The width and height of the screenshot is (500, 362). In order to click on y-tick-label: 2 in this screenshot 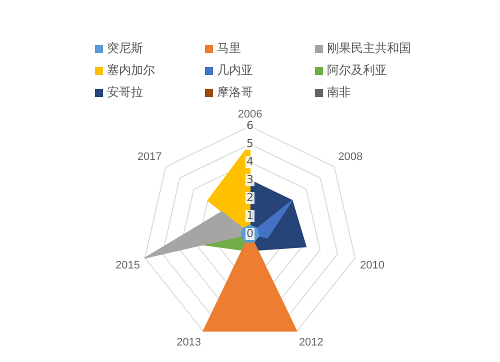, I will do `click(250, 197)`.